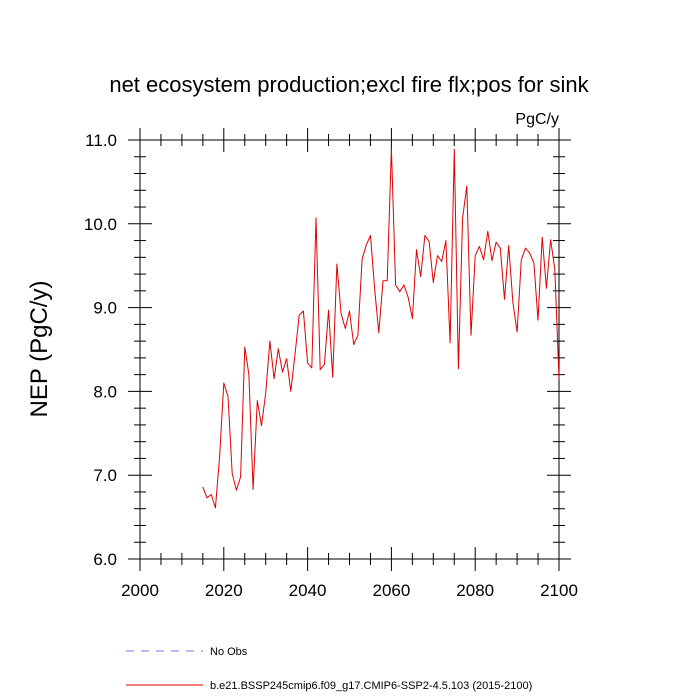 The height and width of the screenshot is (700, 700). What do you see at coordinates (105, 475) in the screenshot?
I see `y-tick-label: 7.0` at bounding box center [105, 475].